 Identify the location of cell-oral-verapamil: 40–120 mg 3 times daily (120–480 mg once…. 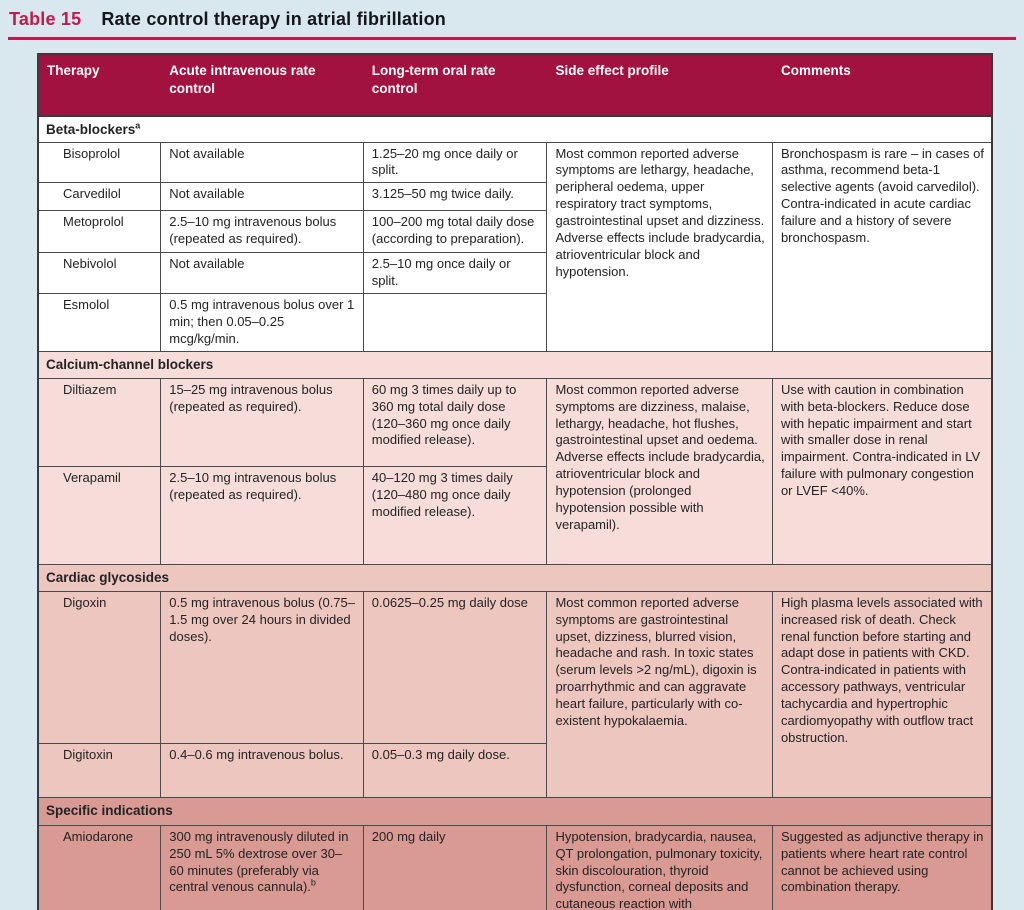
(455, 515).